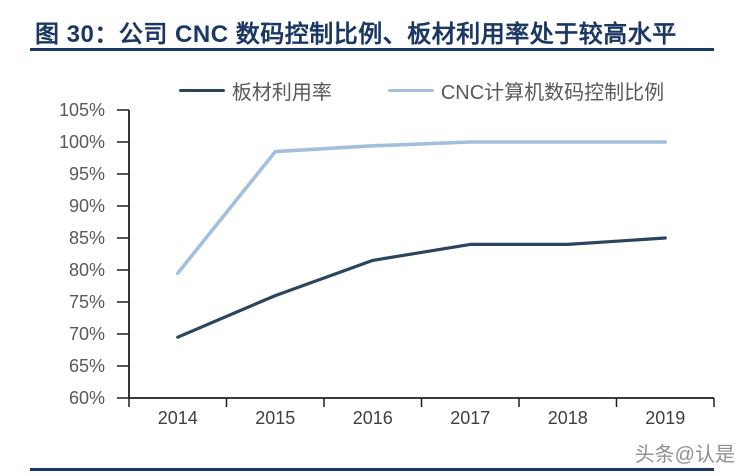 The height and width of the screenshot is (476, 738). What do you see at coordinates (470, 418) in the screenshot?
I see `x-tick-label: 2017` at bounding box center [470, 418].